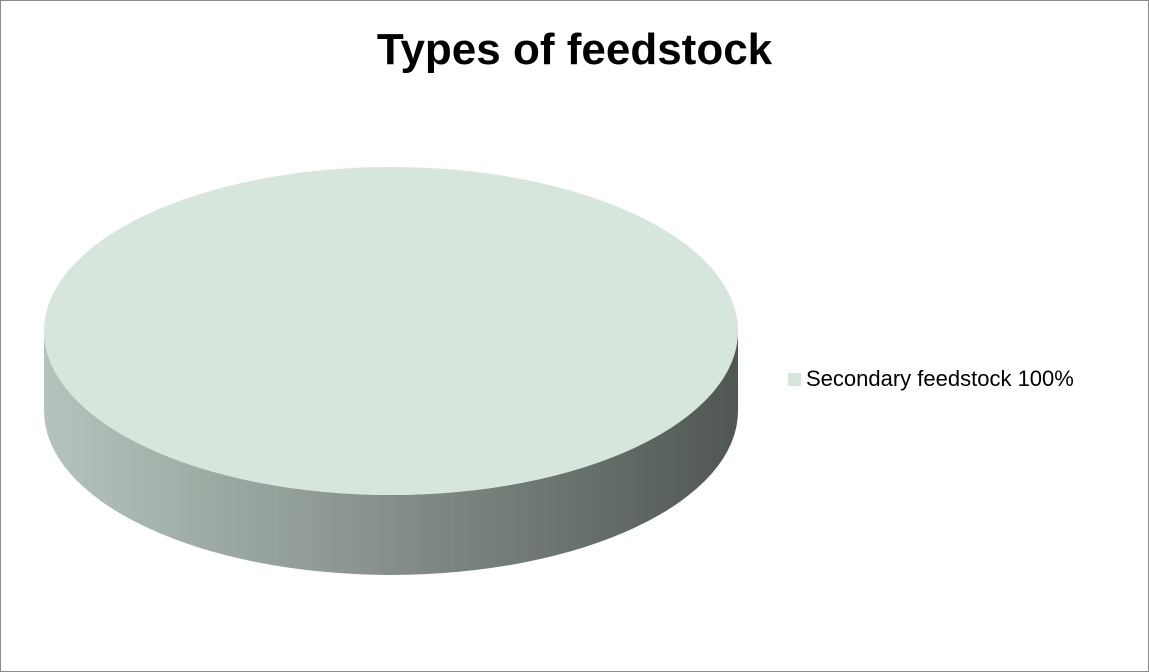  What do you see at coordinates (940, 378) in the screenshot?
I see `legend-label: Secondary feedstock 100%` at bounding box center [940, 378].